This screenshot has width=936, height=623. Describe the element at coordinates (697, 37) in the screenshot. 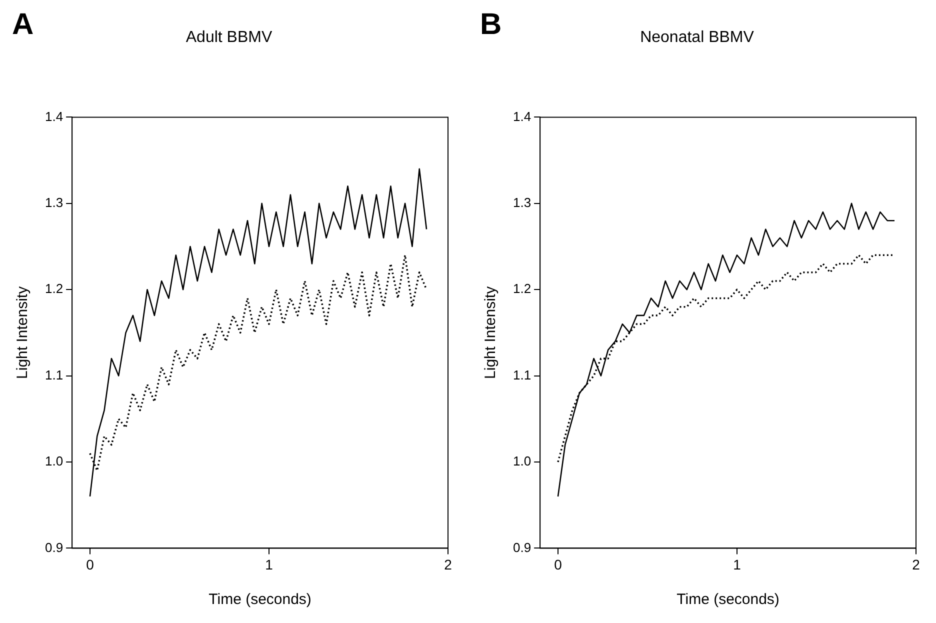

I see `chart-title: Neonatal BBMV` at that location.